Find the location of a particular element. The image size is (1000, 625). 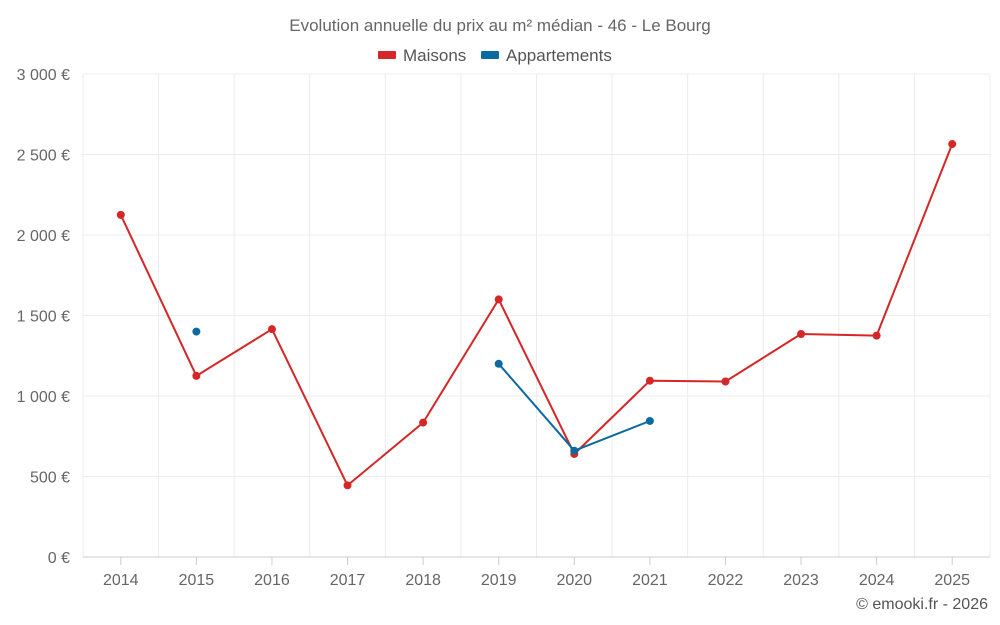

x-tick-label: 2014 is located at coordinates (121, 580).